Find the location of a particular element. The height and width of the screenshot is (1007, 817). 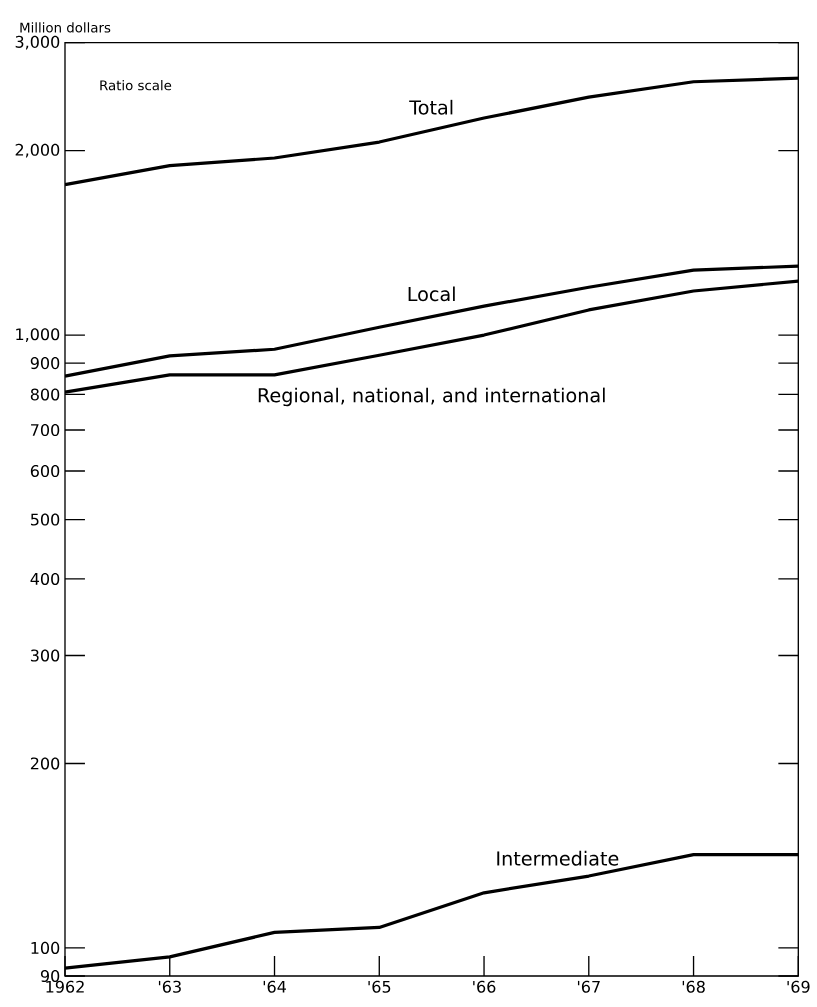

series-label: Local is located at coordinates (431, 294).